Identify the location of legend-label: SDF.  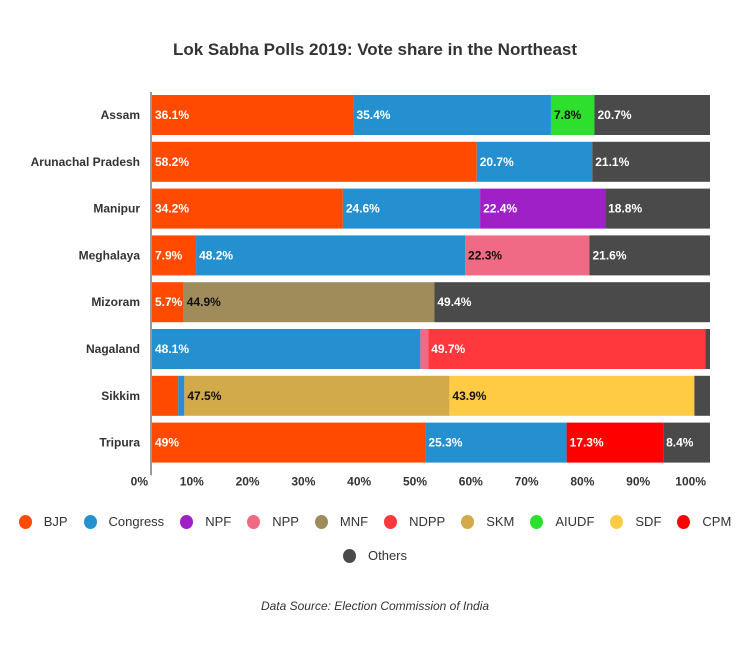
(648, 521).